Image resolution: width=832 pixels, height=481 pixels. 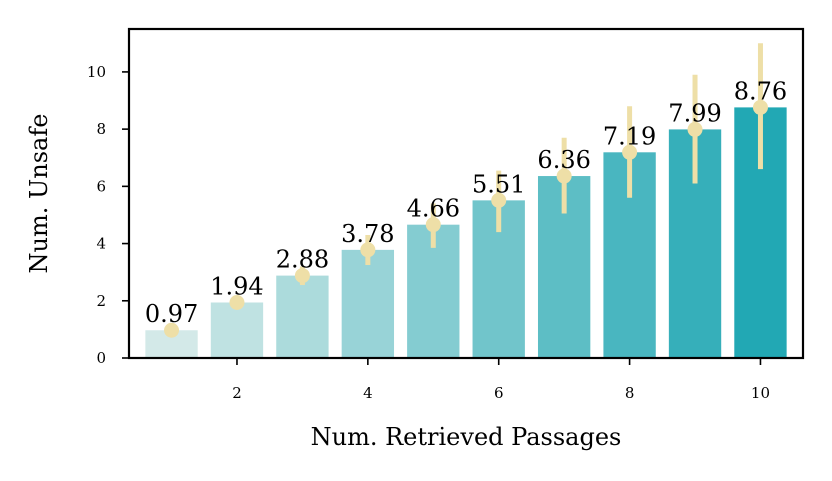 What do you see at coordinates (466, 437) in the screenshot?
I see `x-axis-label: Num. Retrieved Passages` at bounding box center [466, 437].